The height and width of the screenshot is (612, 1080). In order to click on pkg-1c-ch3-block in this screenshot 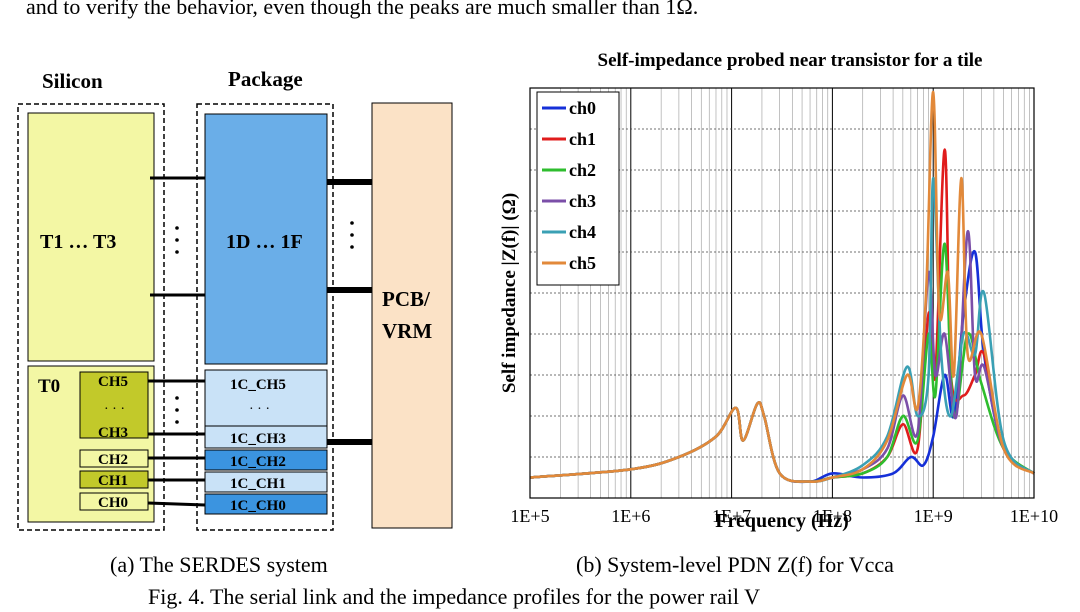, I will do `click(266, 437)`.